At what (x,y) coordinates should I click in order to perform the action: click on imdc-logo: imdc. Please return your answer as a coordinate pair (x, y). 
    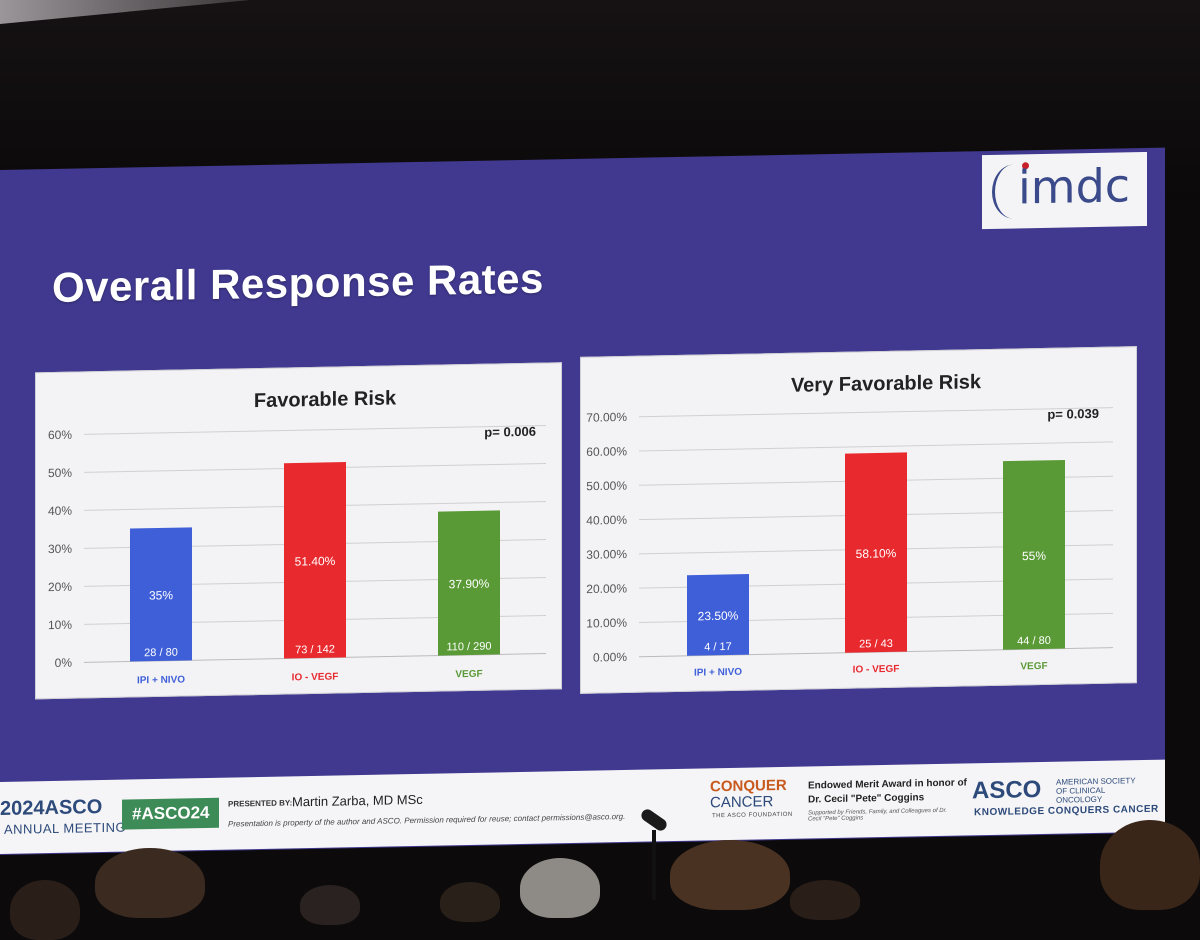
    Looking at the image, I should click on (1064, 190).